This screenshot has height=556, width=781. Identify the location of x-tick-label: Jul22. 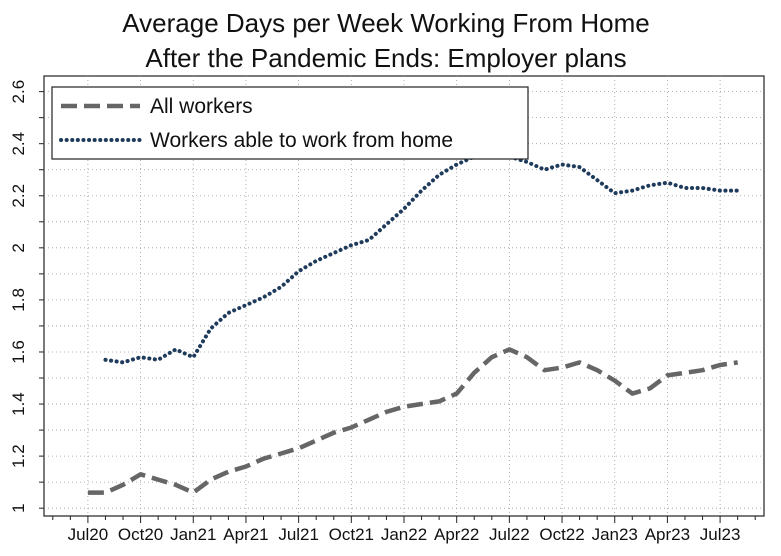
(509, 534).